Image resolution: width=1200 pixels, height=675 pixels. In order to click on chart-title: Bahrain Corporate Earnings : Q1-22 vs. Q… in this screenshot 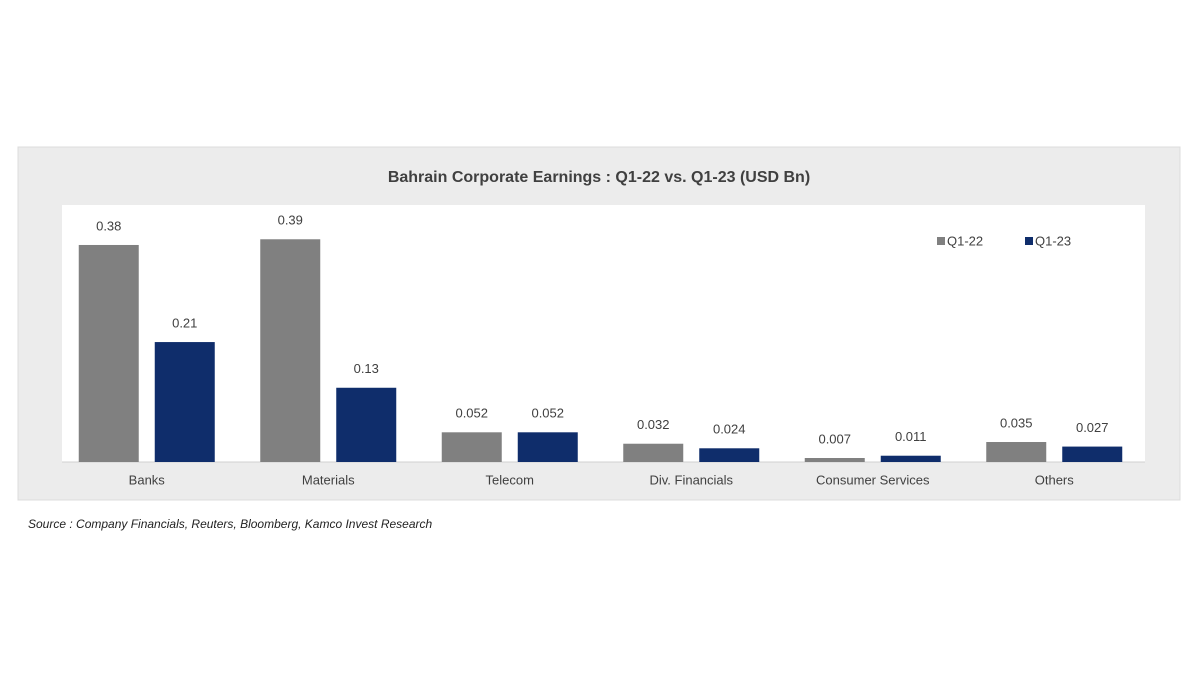, I will do `click(599, 177)`.